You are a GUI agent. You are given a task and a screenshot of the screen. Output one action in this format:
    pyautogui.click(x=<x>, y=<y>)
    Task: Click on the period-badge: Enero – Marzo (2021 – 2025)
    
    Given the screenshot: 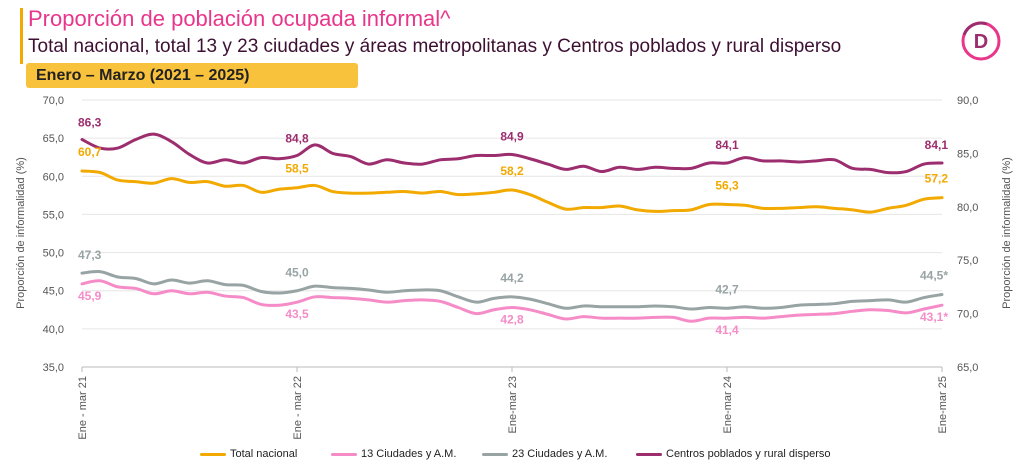 What is the action you would take?
    pyautogui.click(x=192, y=75)
    